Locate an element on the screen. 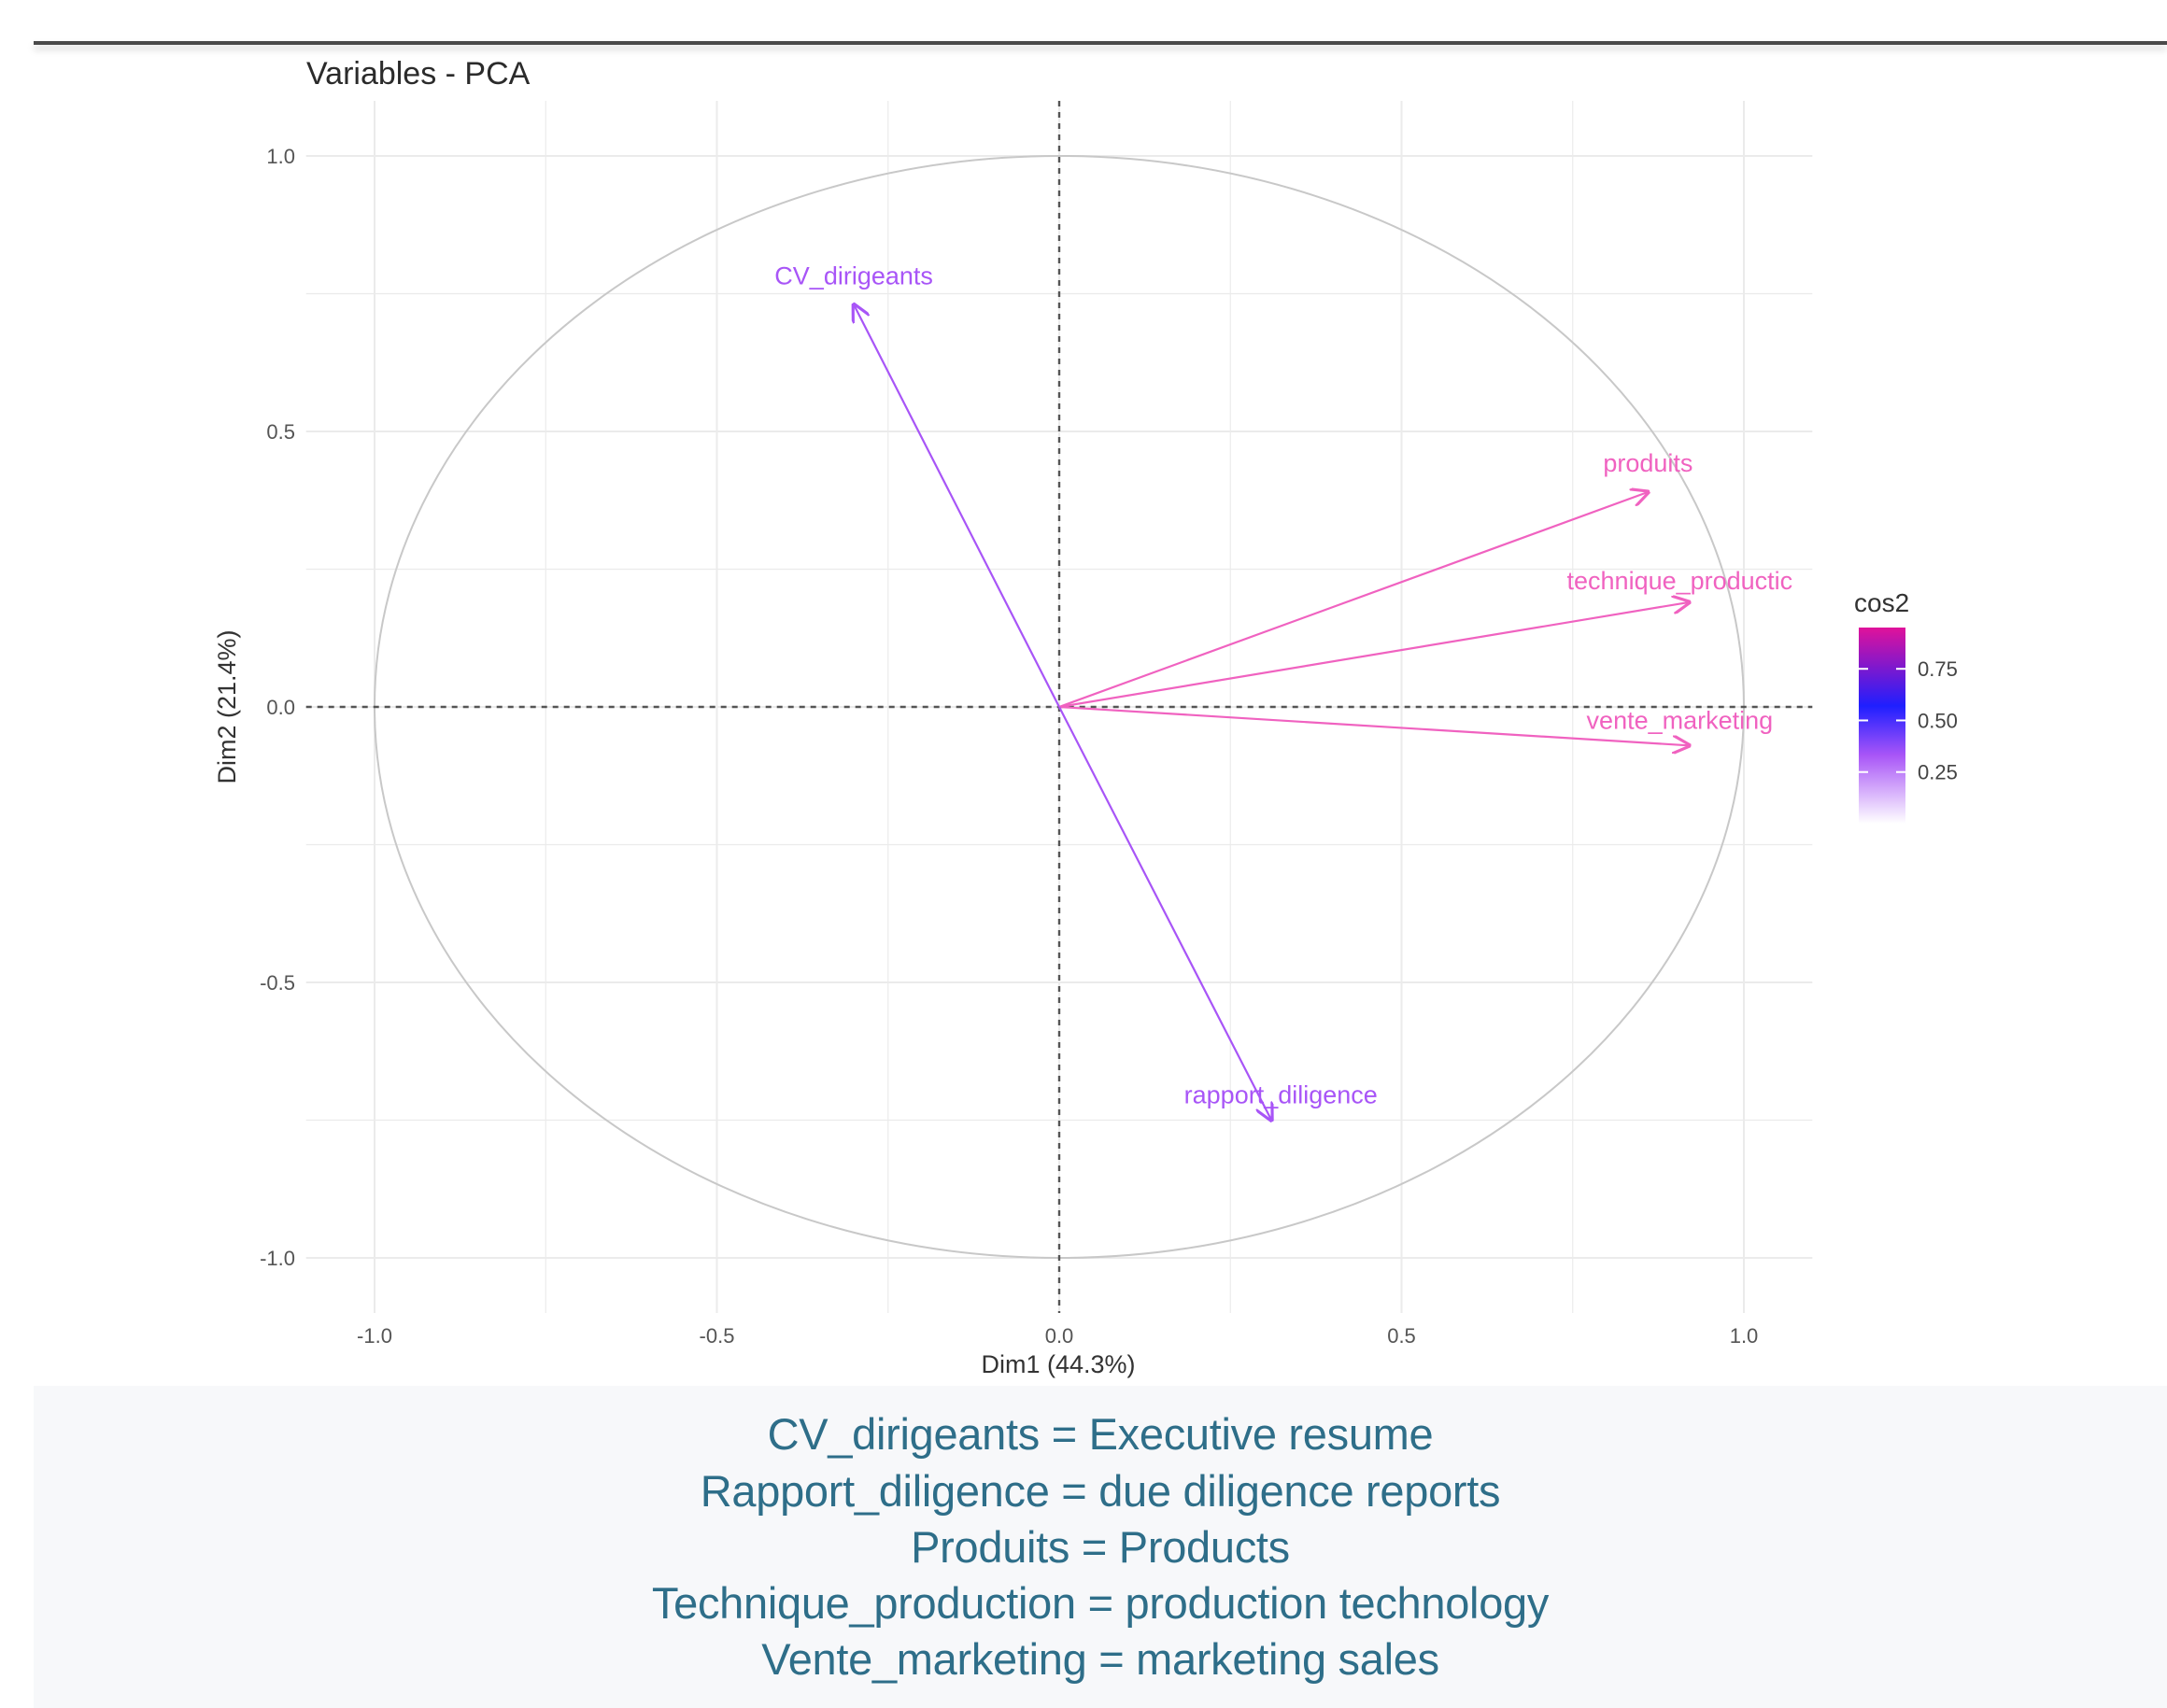  arrow-produits is located at coordinates (1353, 600).